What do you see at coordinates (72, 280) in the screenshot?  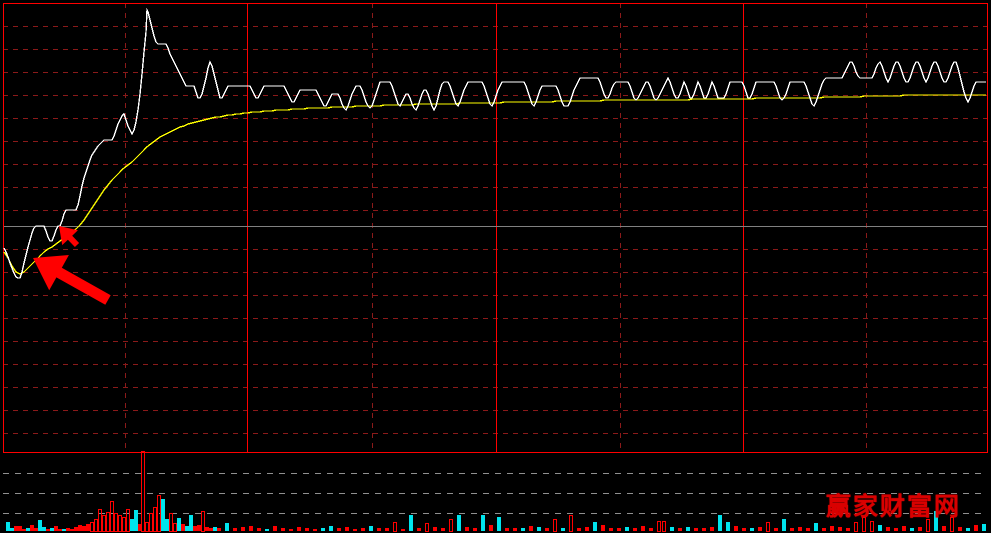 I see `arrow-large` at bounding box center [72, 280].